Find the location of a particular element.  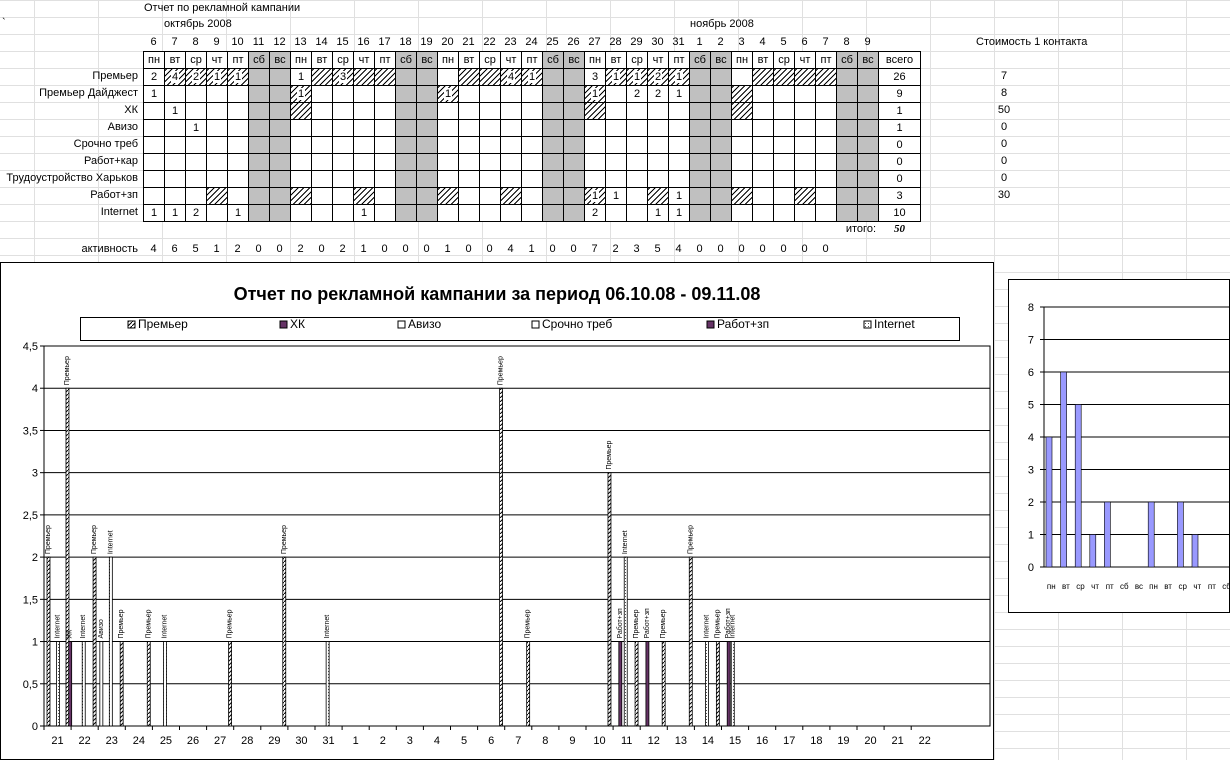

x-tick-label: сб is located at coordinates (1226, 586).